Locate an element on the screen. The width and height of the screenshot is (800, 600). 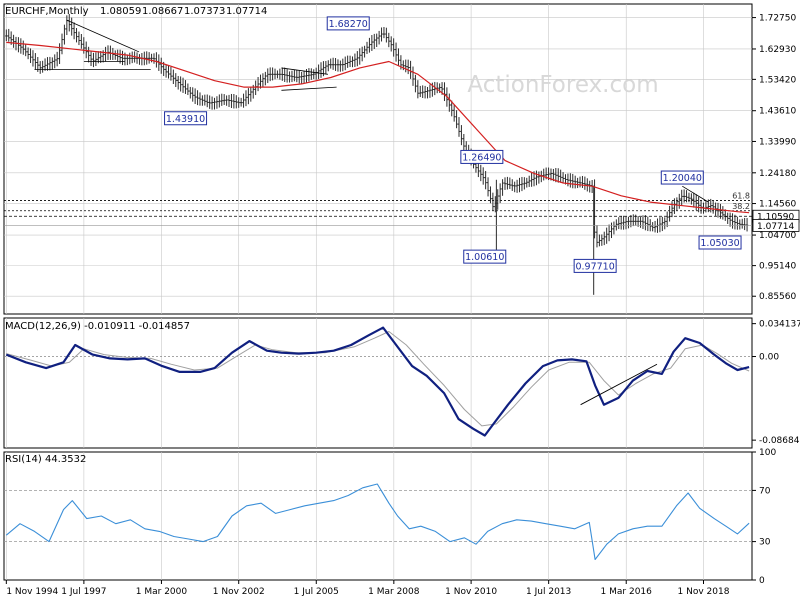
price-y-tick-label: 1.04700 is located at coordinates (777, 236).